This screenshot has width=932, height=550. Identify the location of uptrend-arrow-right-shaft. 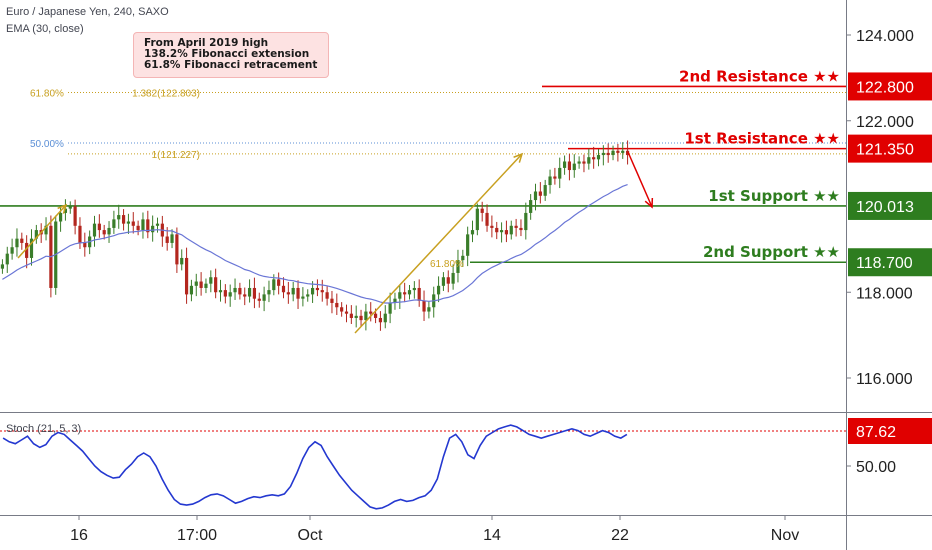
(438, 243).